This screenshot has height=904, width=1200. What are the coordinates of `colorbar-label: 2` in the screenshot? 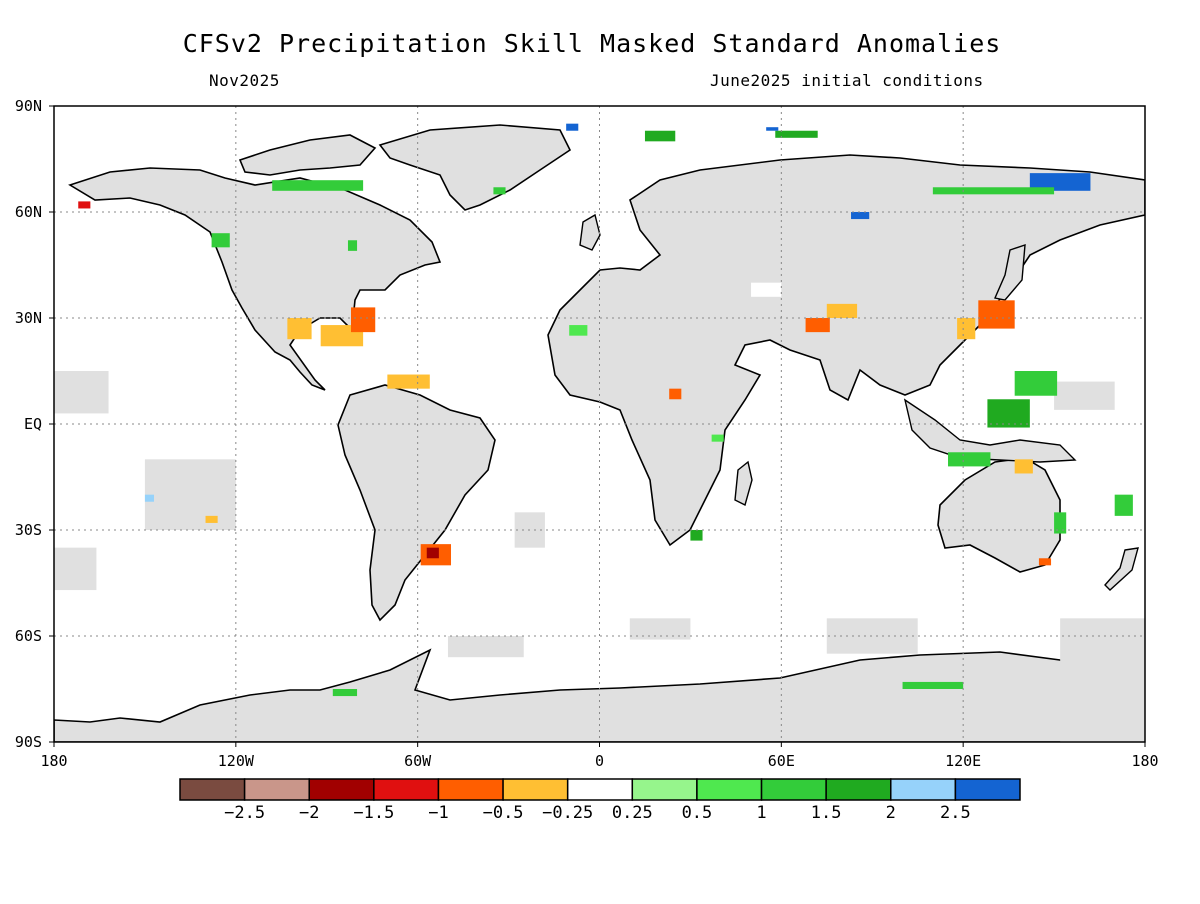 It's located at (891, 813).